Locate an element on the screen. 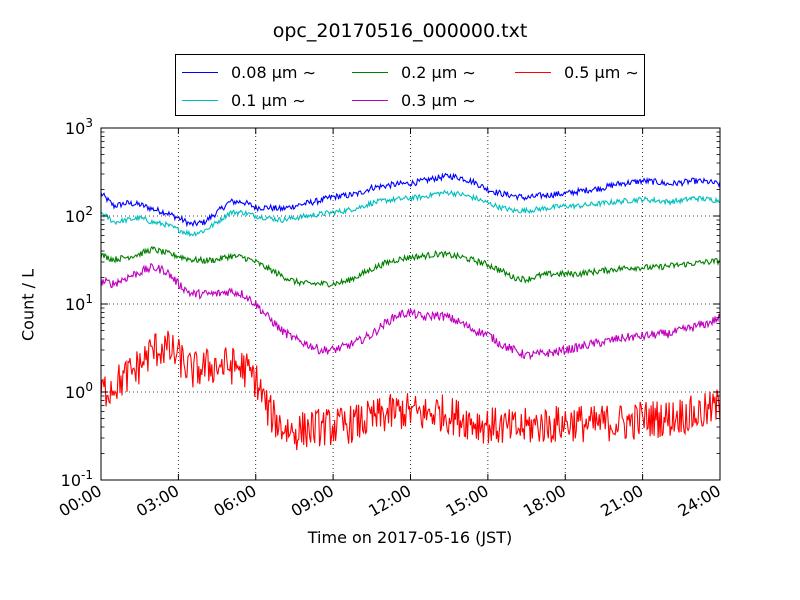 This screenshot has width=800, height=600. legend-label-1: 0.1 μm ∼ is located at coordinates (268, 100).